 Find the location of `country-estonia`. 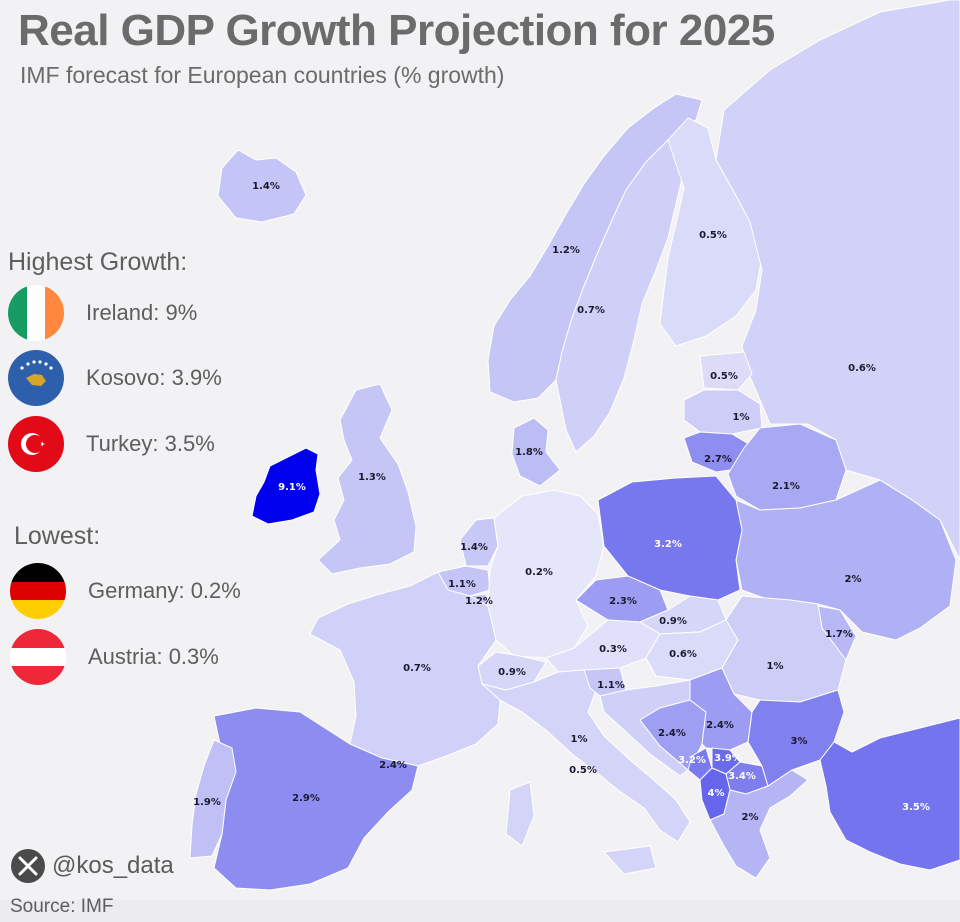

country-estonia is located at coordinates (726, 371).